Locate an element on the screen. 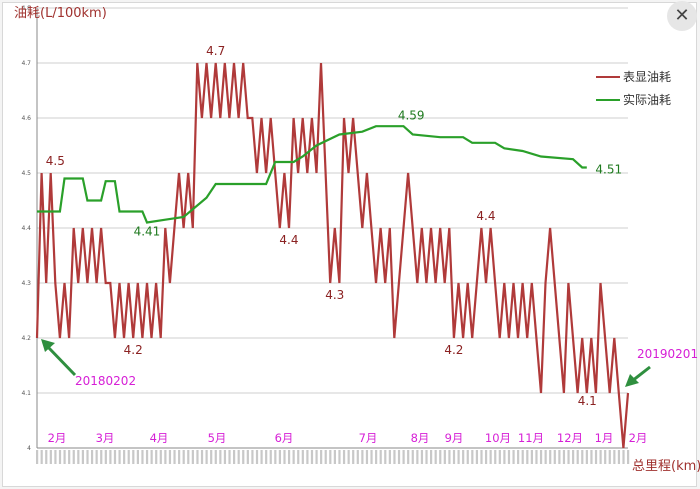  arrow-start-head is located at coordinates (48, 345).